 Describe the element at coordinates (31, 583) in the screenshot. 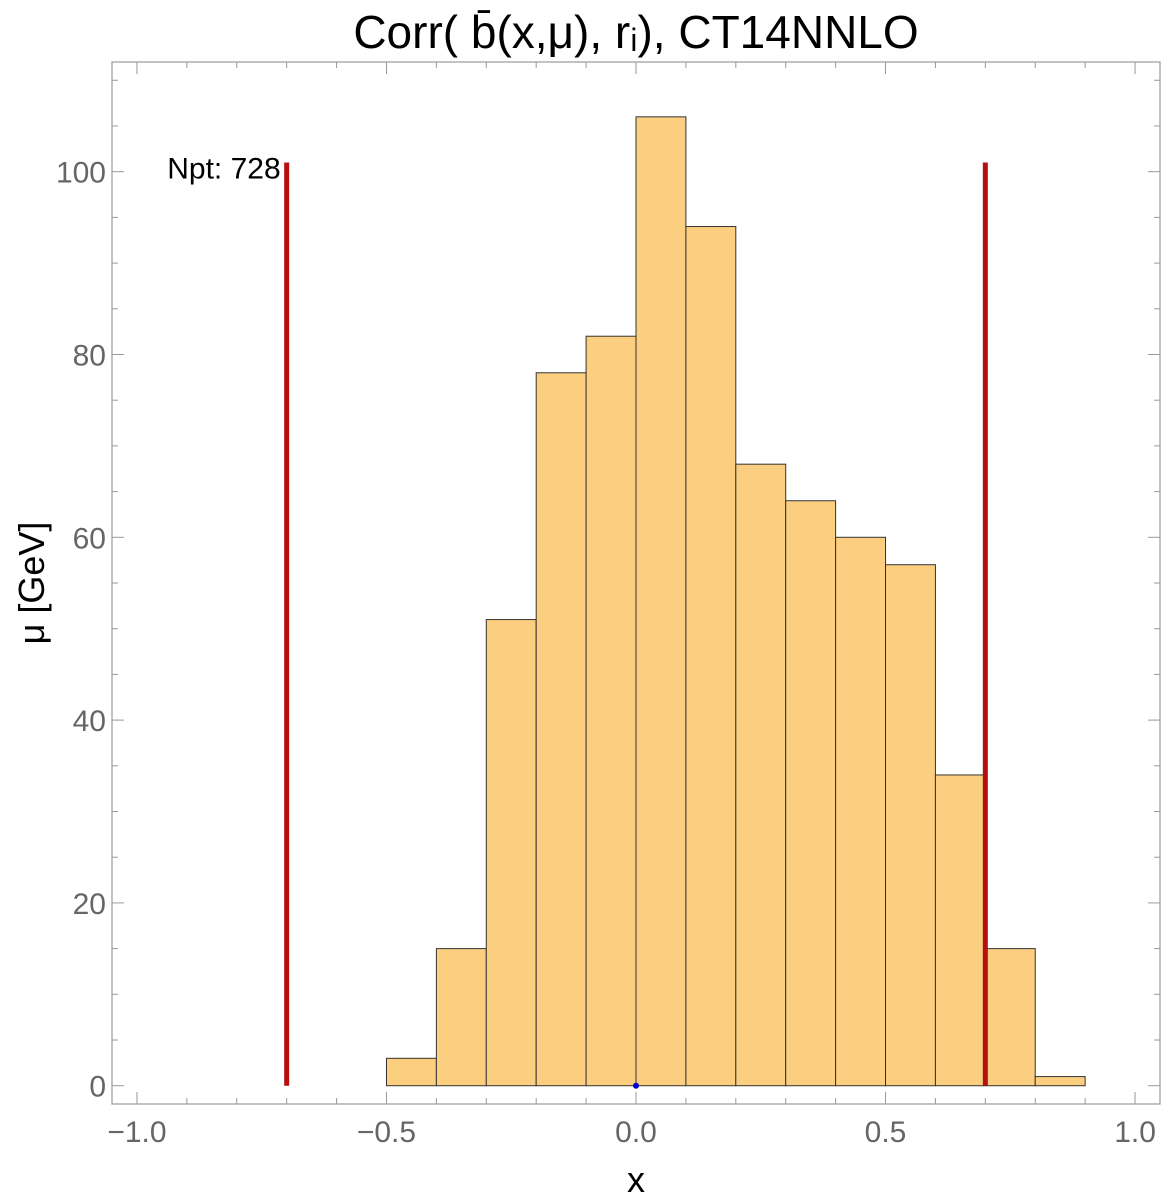

I see `y-axis-label: μ [GeV]` at that location.